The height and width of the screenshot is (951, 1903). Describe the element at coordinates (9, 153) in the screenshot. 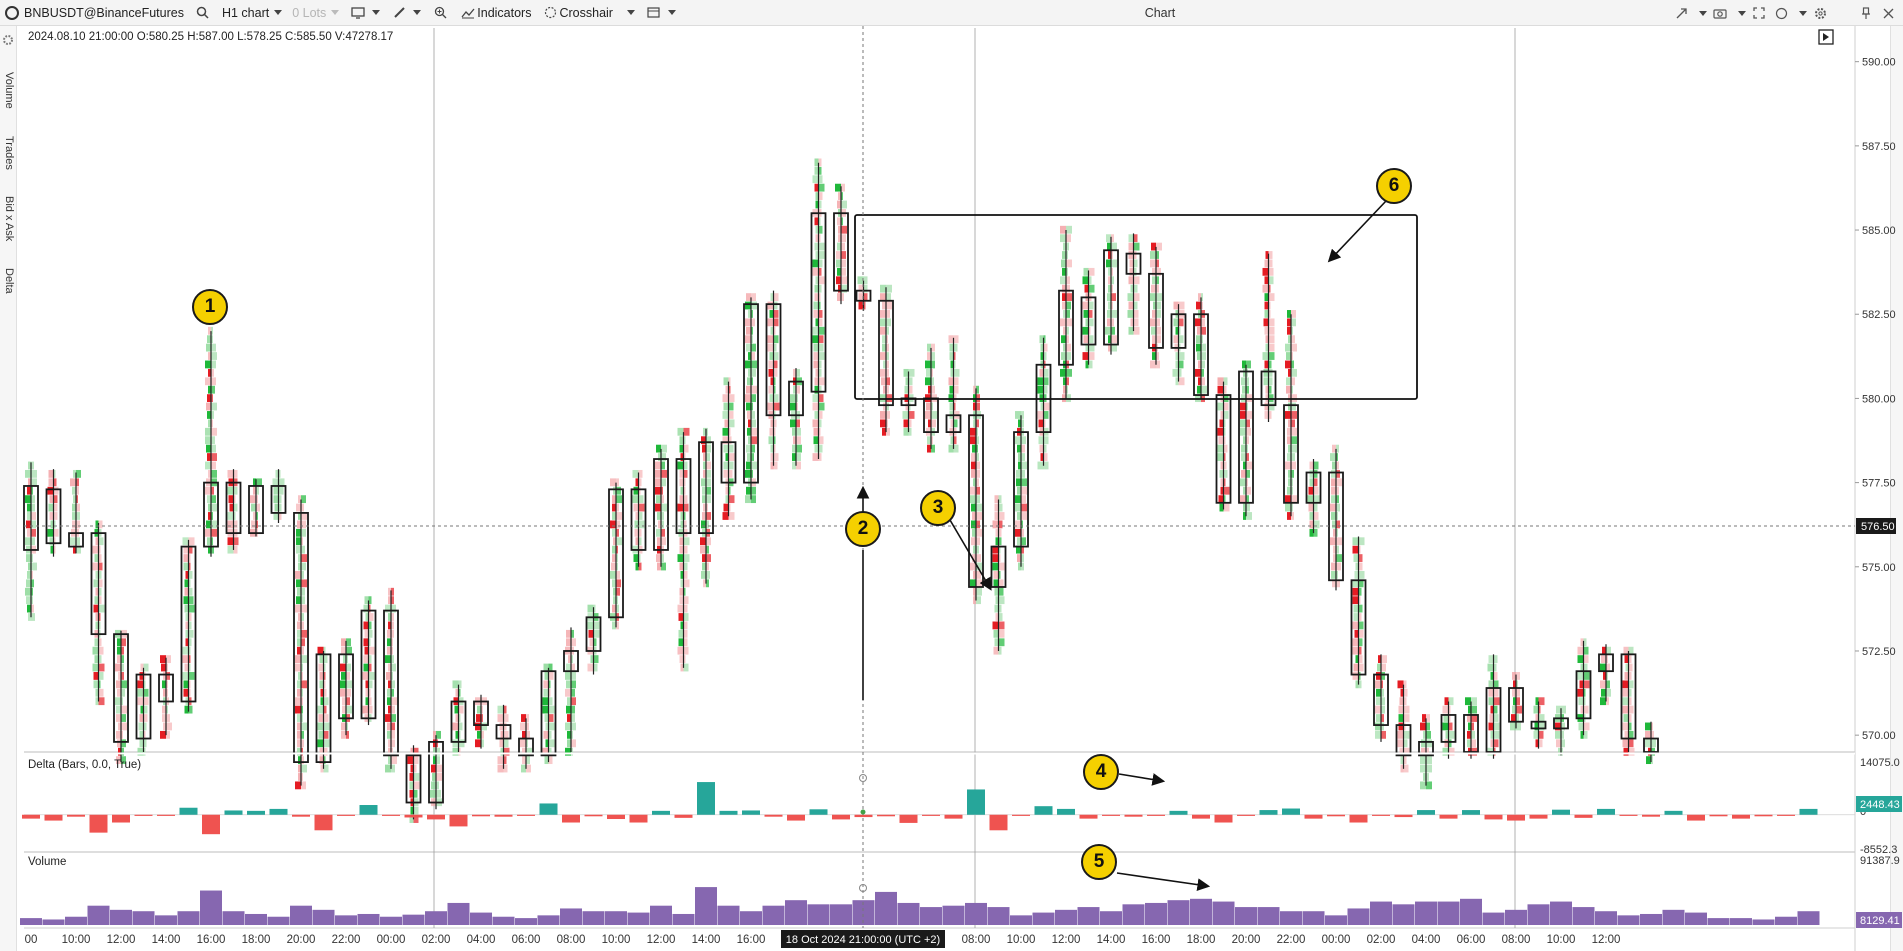

I see `sidebar-item-trades: Trades` at that location.